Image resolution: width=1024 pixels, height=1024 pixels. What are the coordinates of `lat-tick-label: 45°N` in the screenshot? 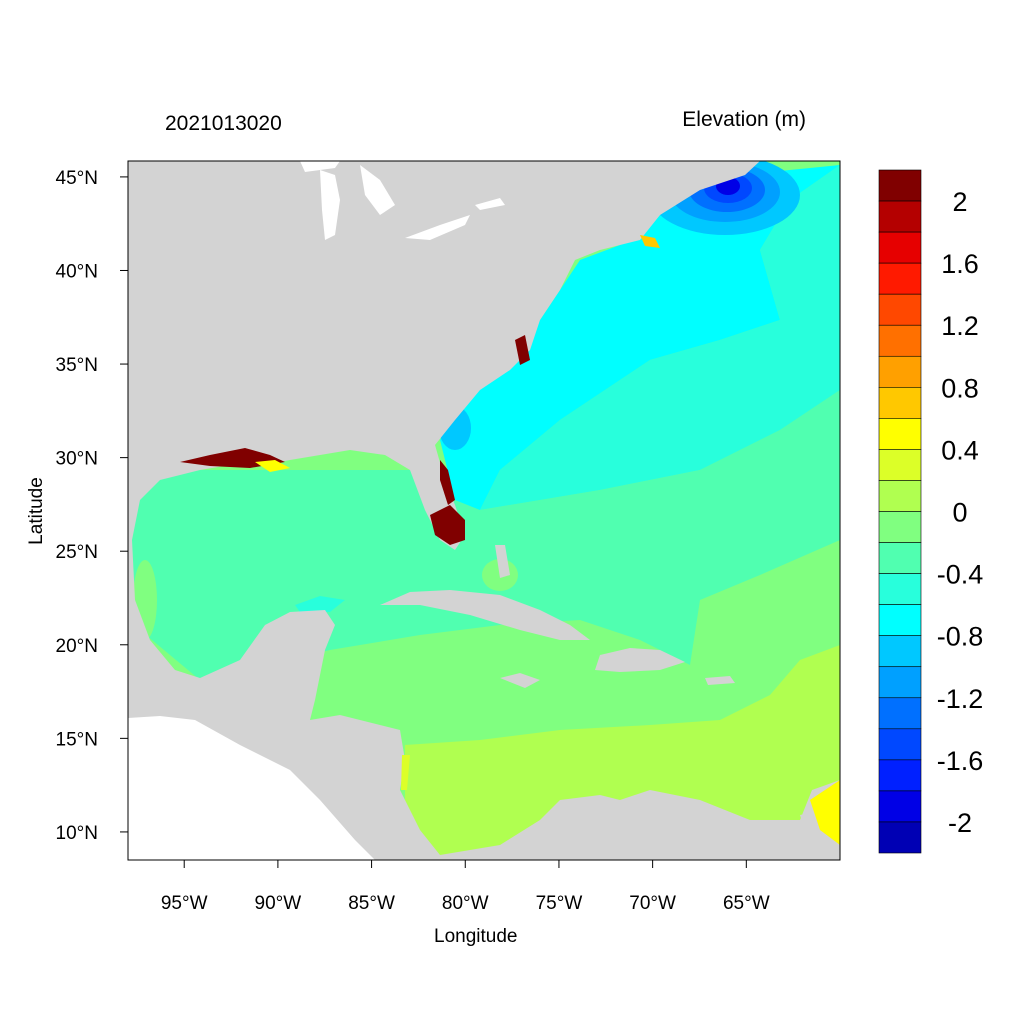 It's located at (77, 178).